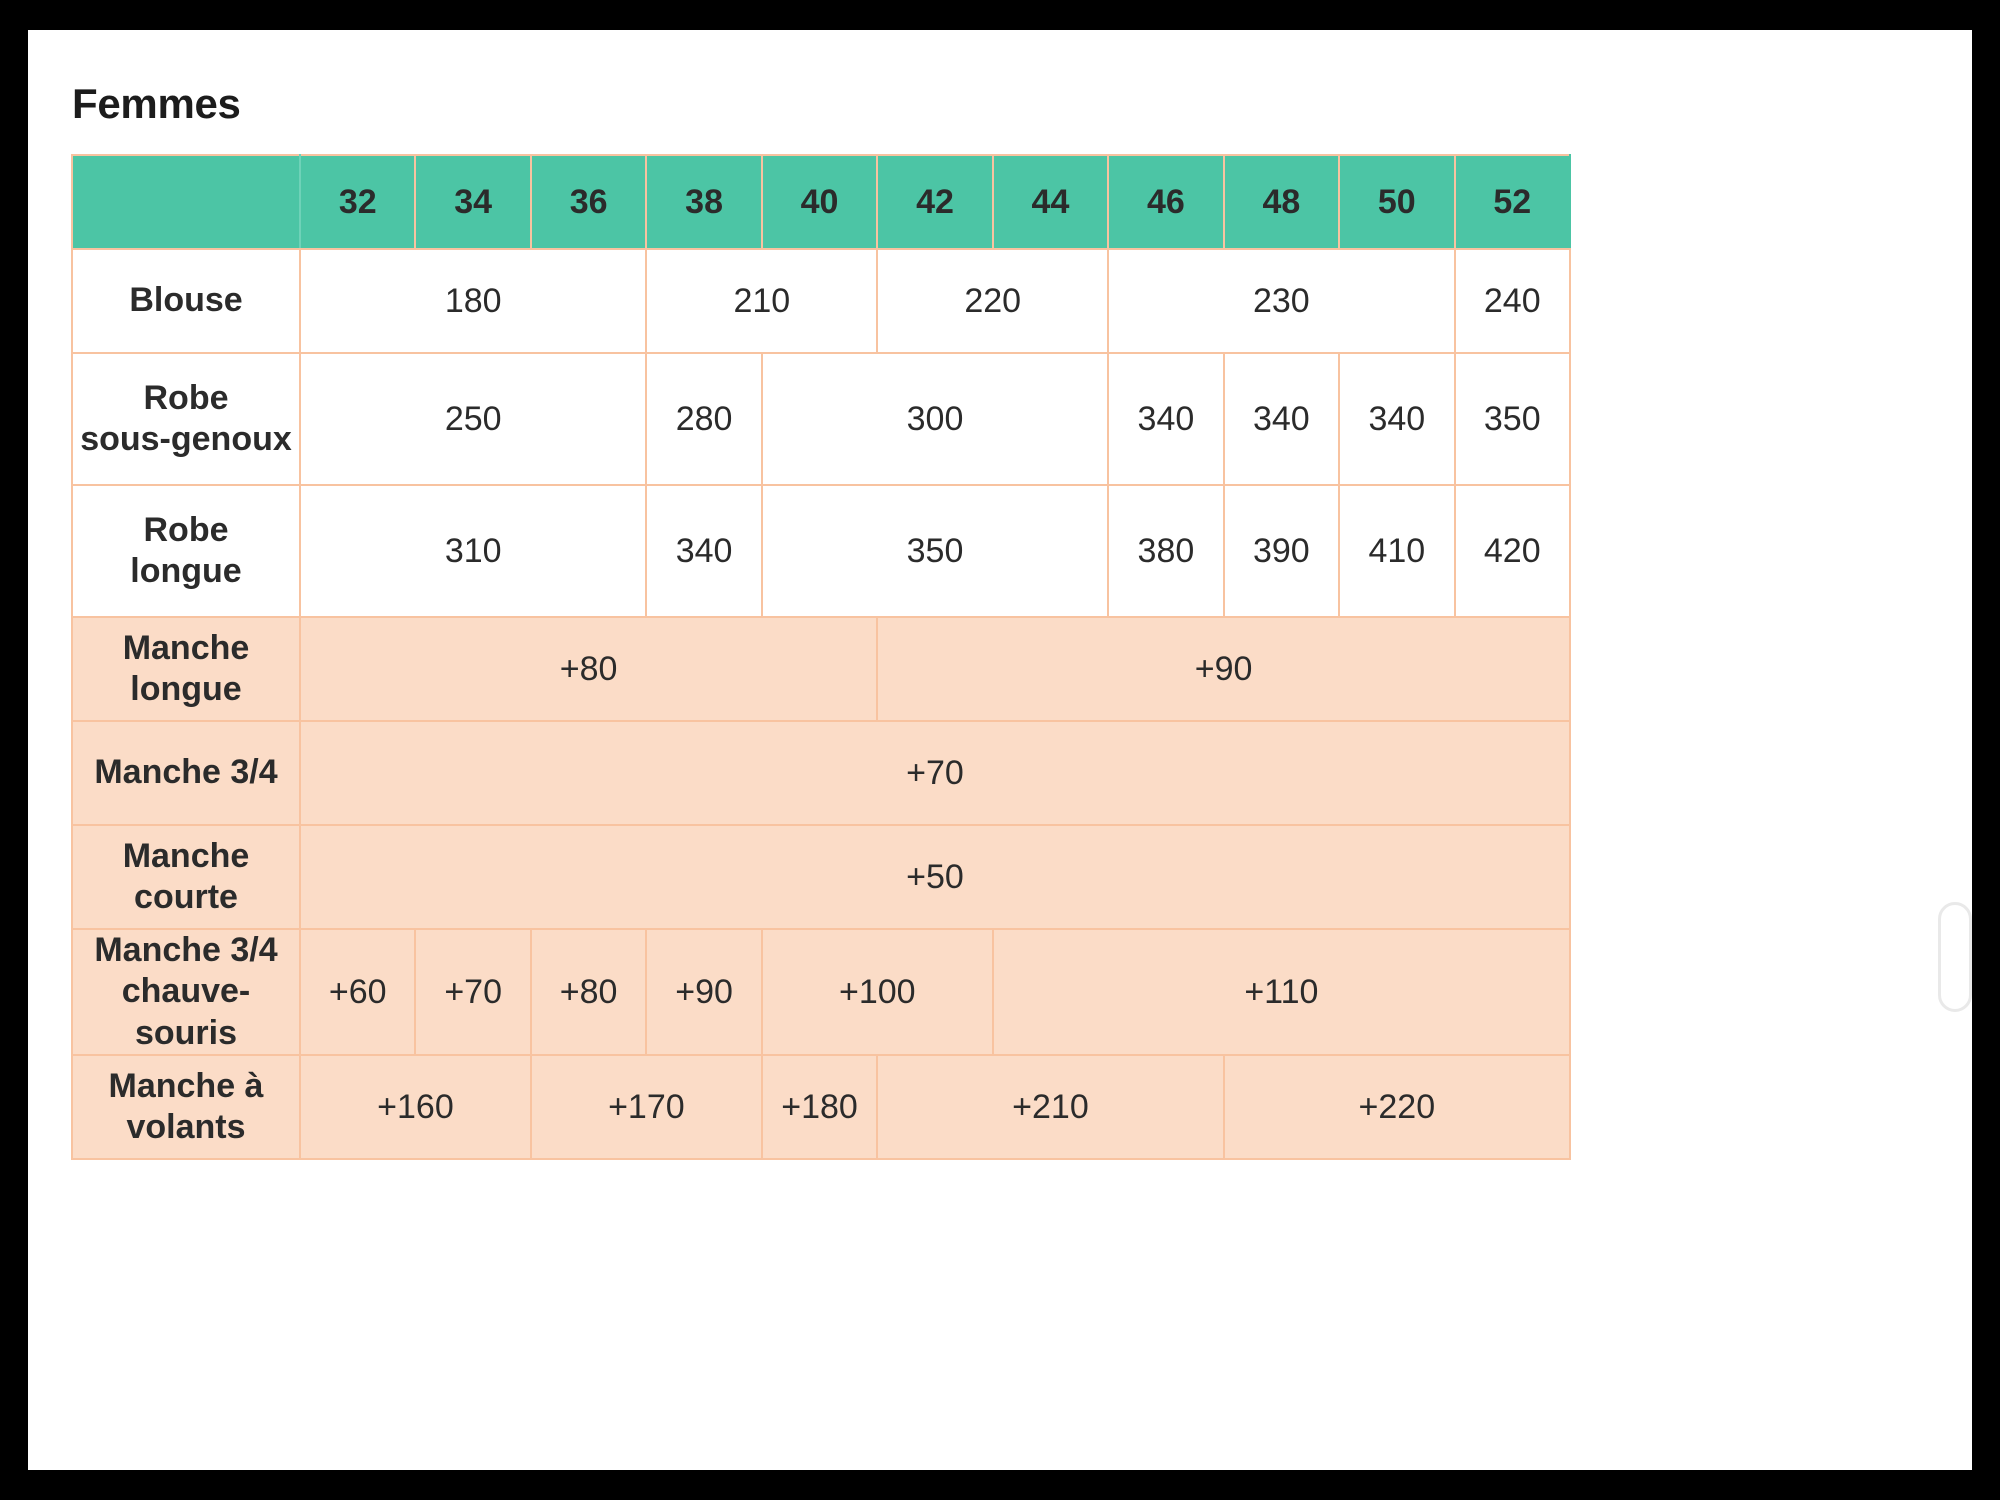 The image size is (2000, 1500). I want to click on size-header-34: 34, so click(473, 202).